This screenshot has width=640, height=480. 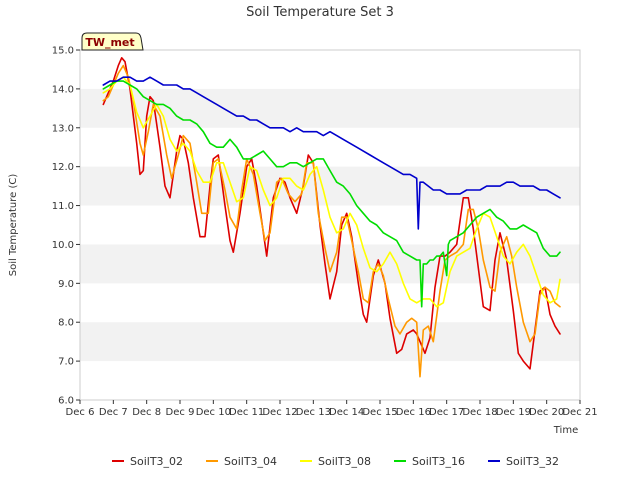 I want to click on x-tick-label: Dec 18, so click(x=479, y=412).